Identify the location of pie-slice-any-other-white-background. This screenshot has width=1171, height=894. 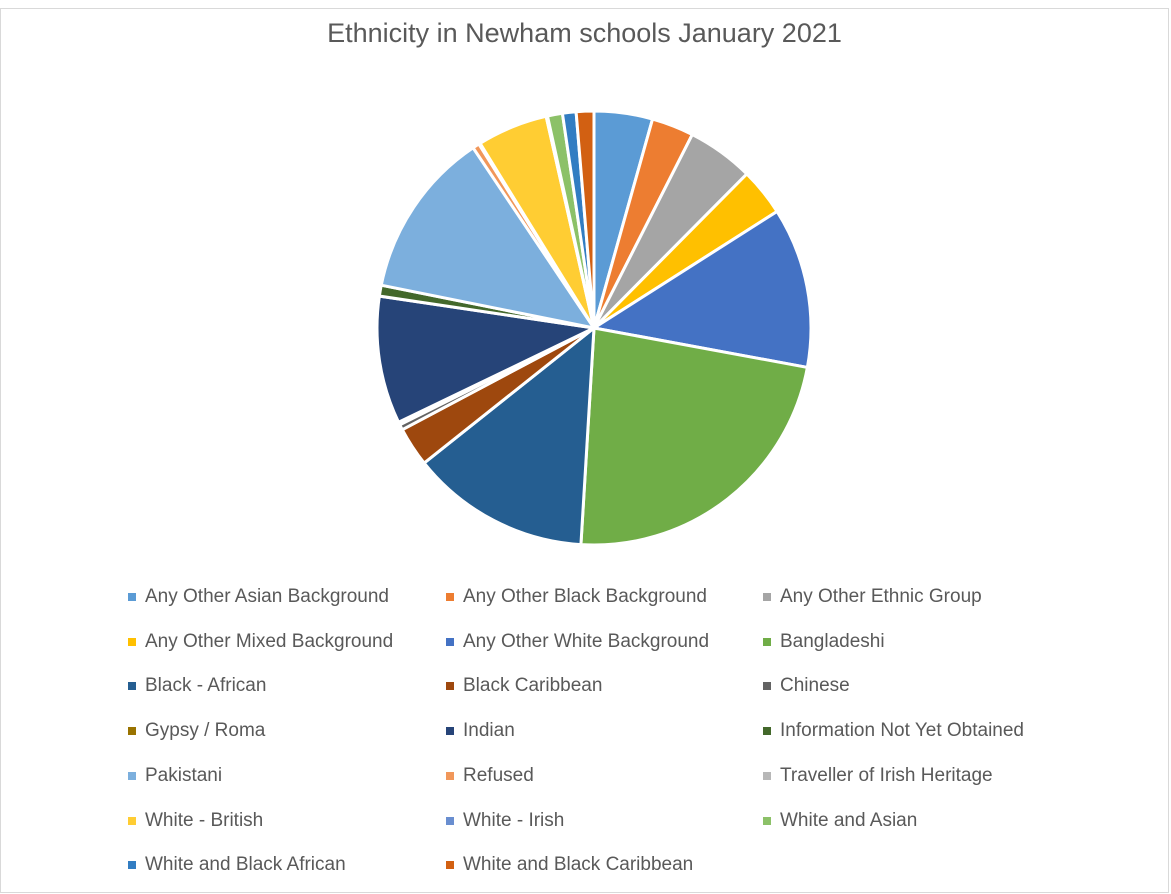
(701, 289).